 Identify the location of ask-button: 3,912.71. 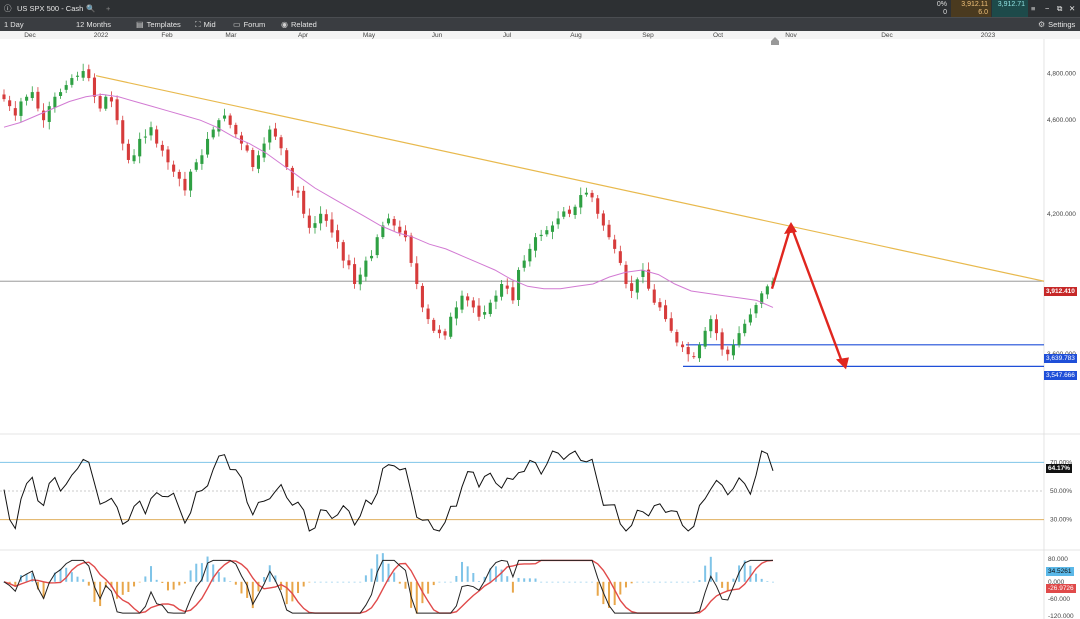
(1010, 8).